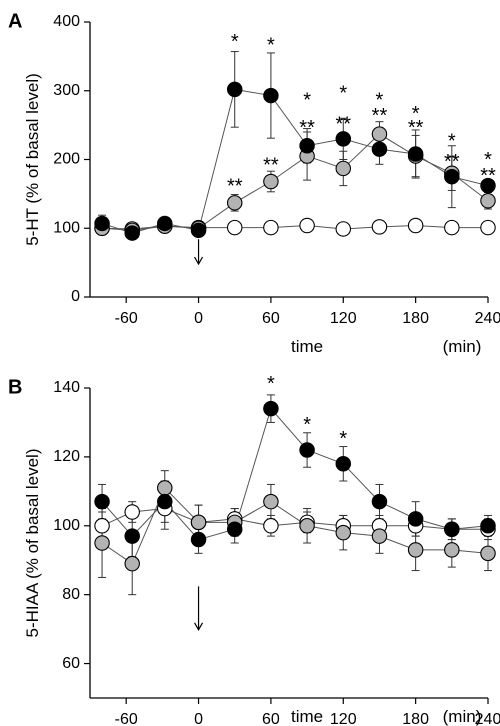  I want to click on x-tick-label: 0, so click(198, 318).